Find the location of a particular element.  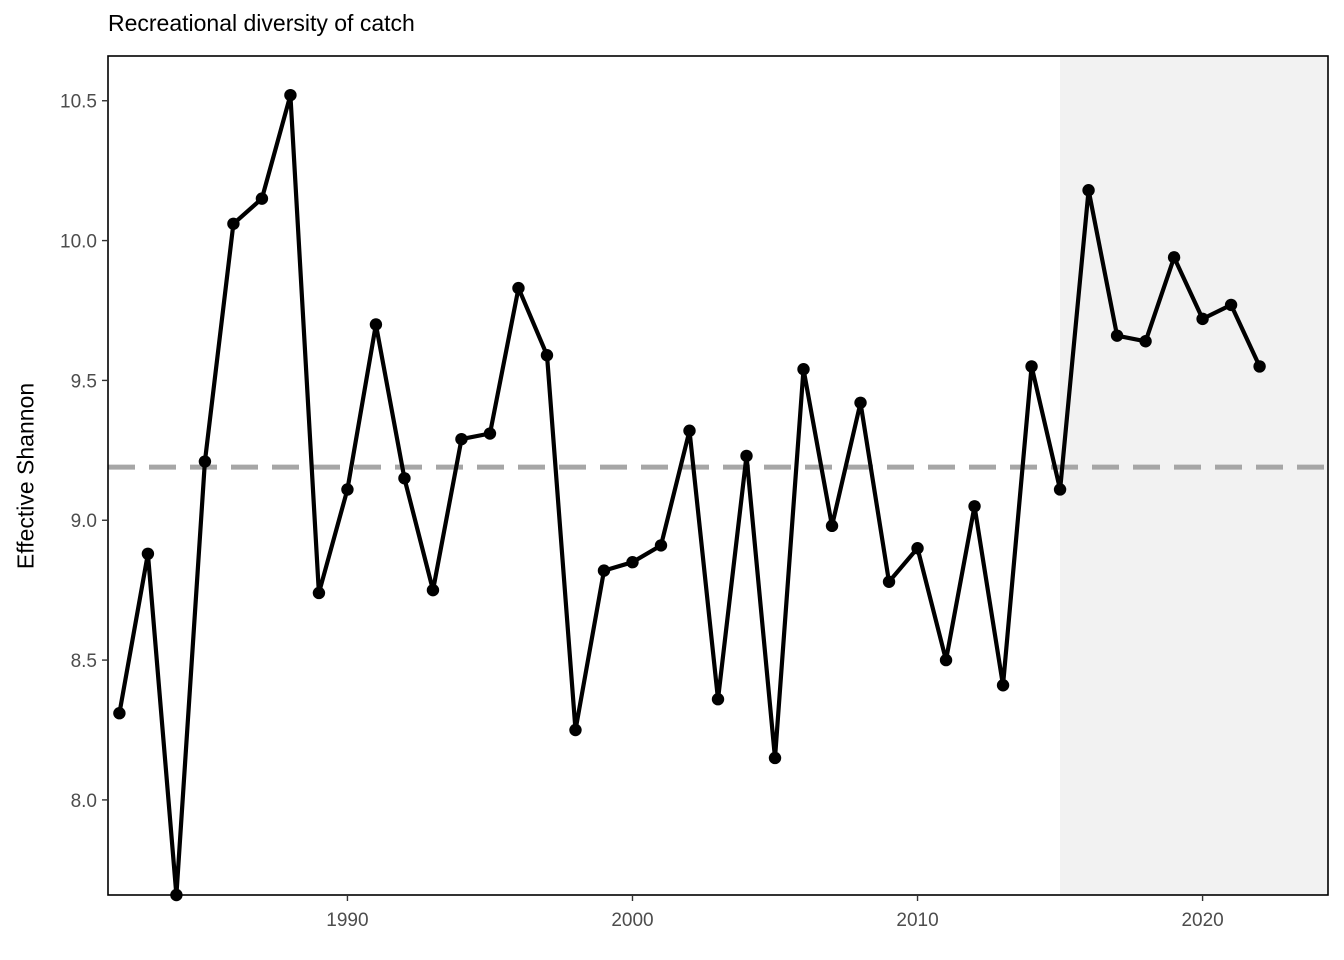

x-tick-label: 2010 is located at coordinates (917, 920).